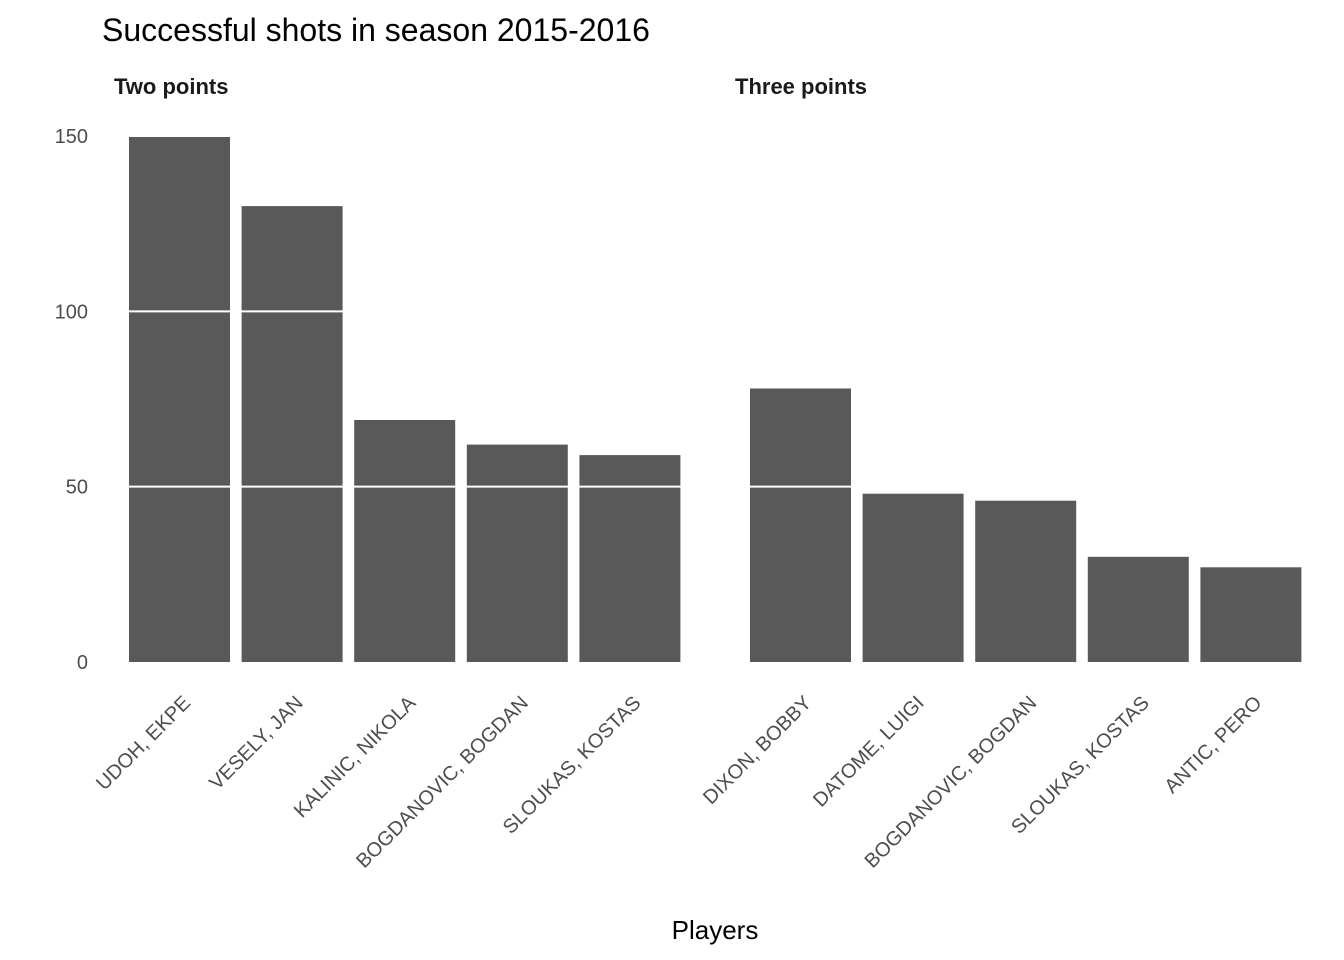  I want to click on bar-vesely-jan, so click(292, 434).